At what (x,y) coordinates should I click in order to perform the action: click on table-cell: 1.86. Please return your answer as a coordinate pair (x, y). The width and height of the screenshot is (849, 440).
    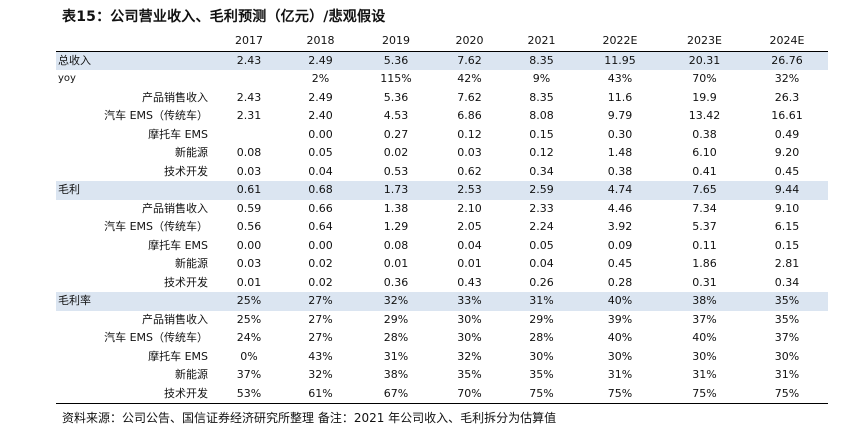
    Looking at the image, I should click on (704, 263).